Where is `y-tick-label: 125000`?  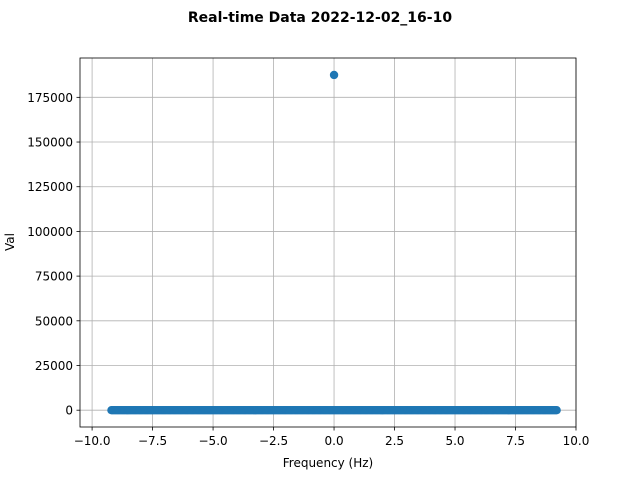
y-tick-label: 125000 is located at coordinates (50, 187).